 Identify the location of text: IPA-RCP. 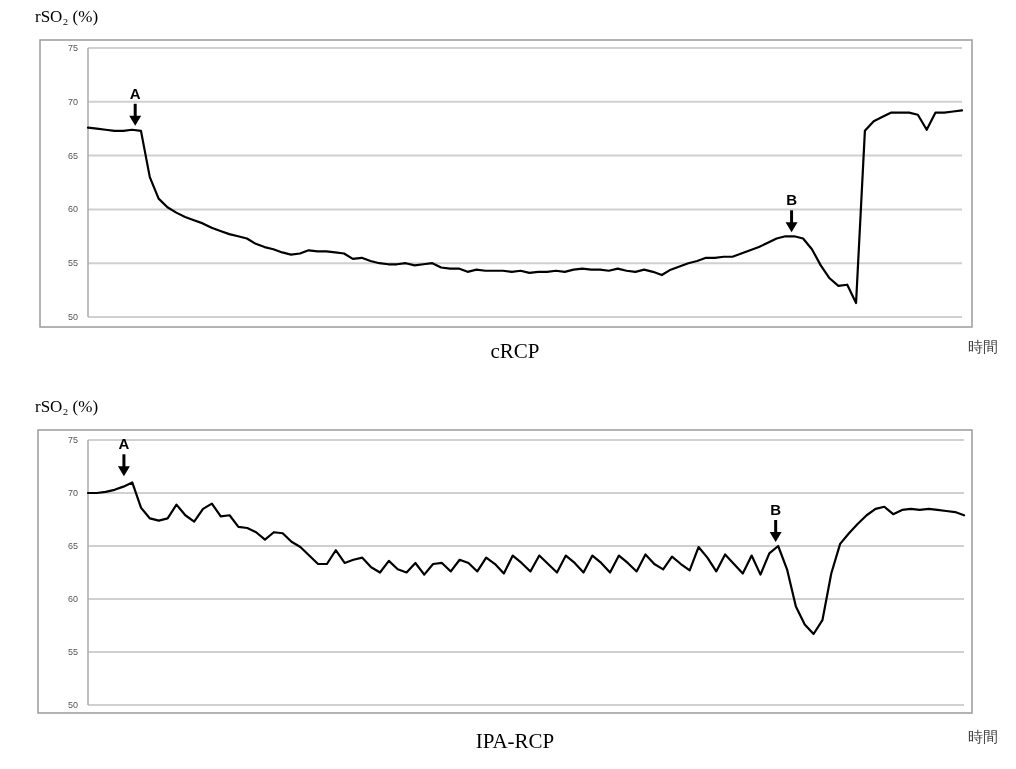
(515, 741).